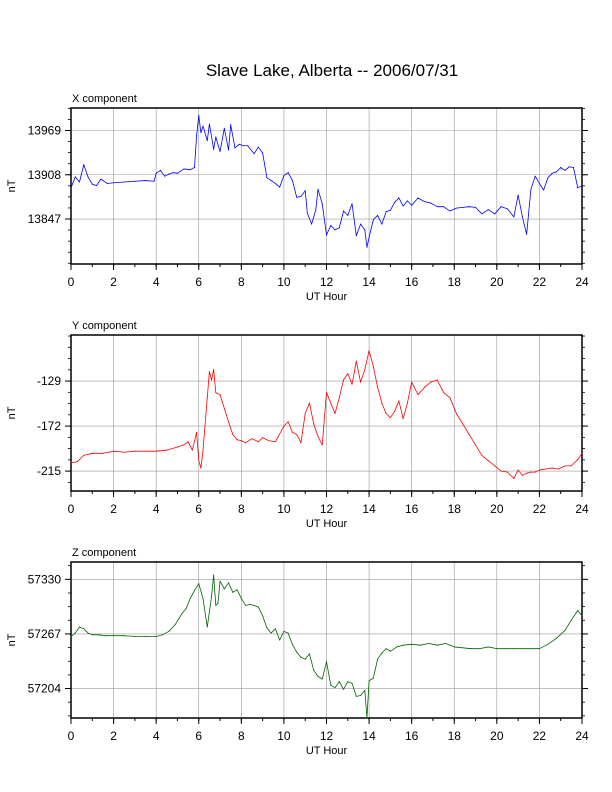 This screenshot has width=612, height=792. What do you see at coordinates (497, 736) in the screenshot?
I see `x-tick-label: 20` at bounding box center [497, 736].